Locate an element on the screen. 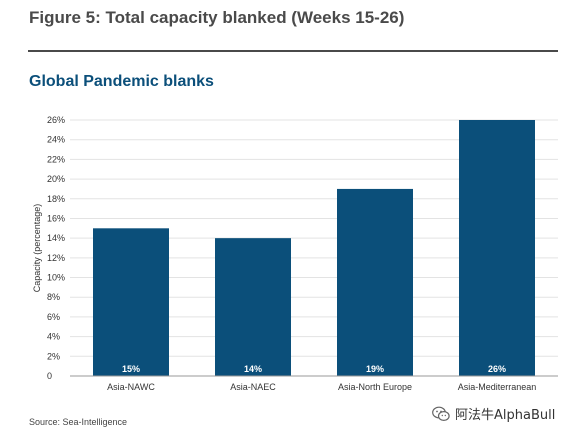  y-tick-label: 8% is located at coordinates (53, 297).